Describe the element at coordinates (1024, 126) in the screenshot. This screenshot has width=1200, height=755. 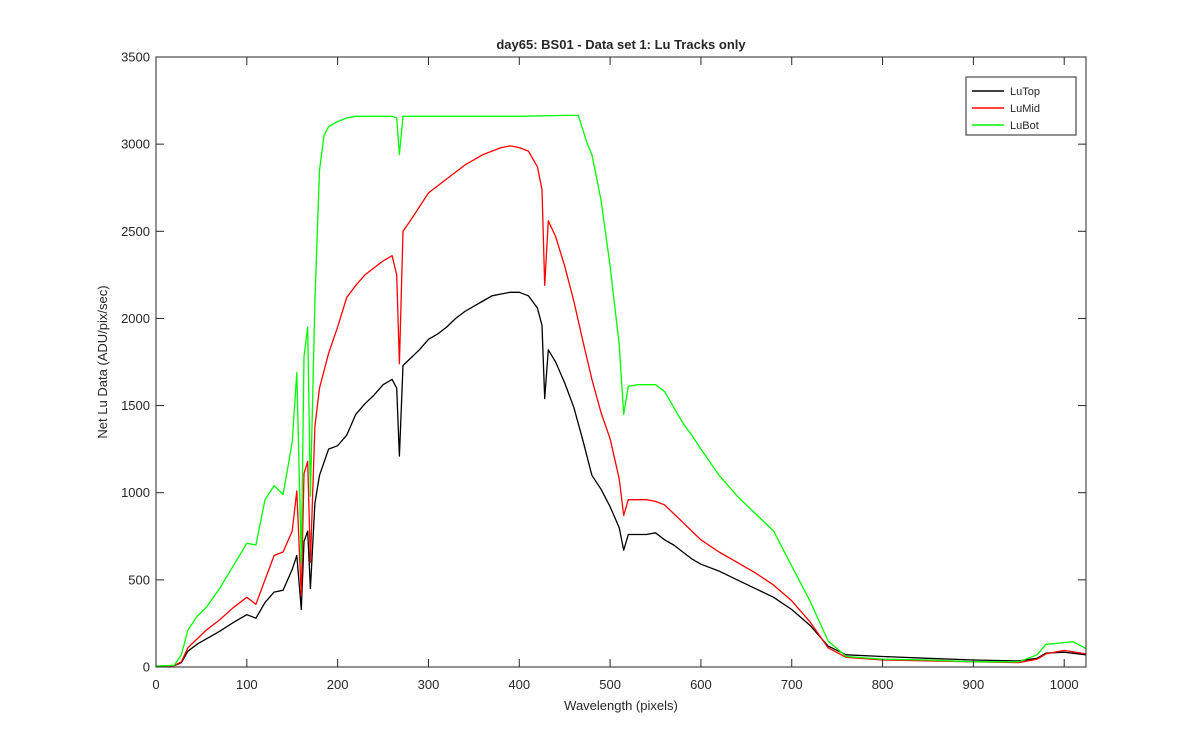
I see `legend-label-lubot: LuBot` at that location.